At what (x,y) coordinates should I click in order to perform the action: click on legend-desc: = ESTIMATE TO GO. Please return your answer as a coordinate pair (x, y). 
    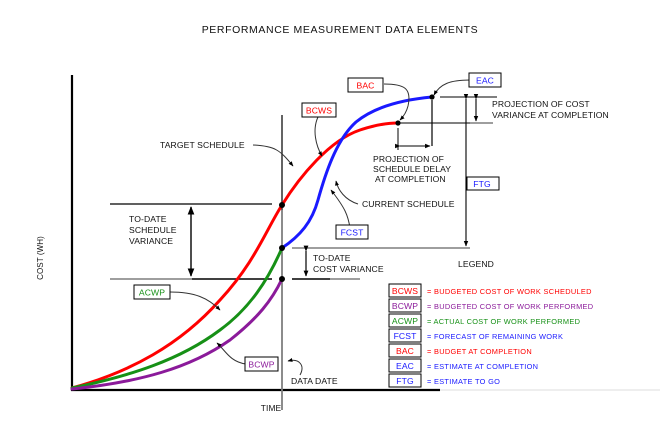
    Looking at the image, I should click on (463, 381).